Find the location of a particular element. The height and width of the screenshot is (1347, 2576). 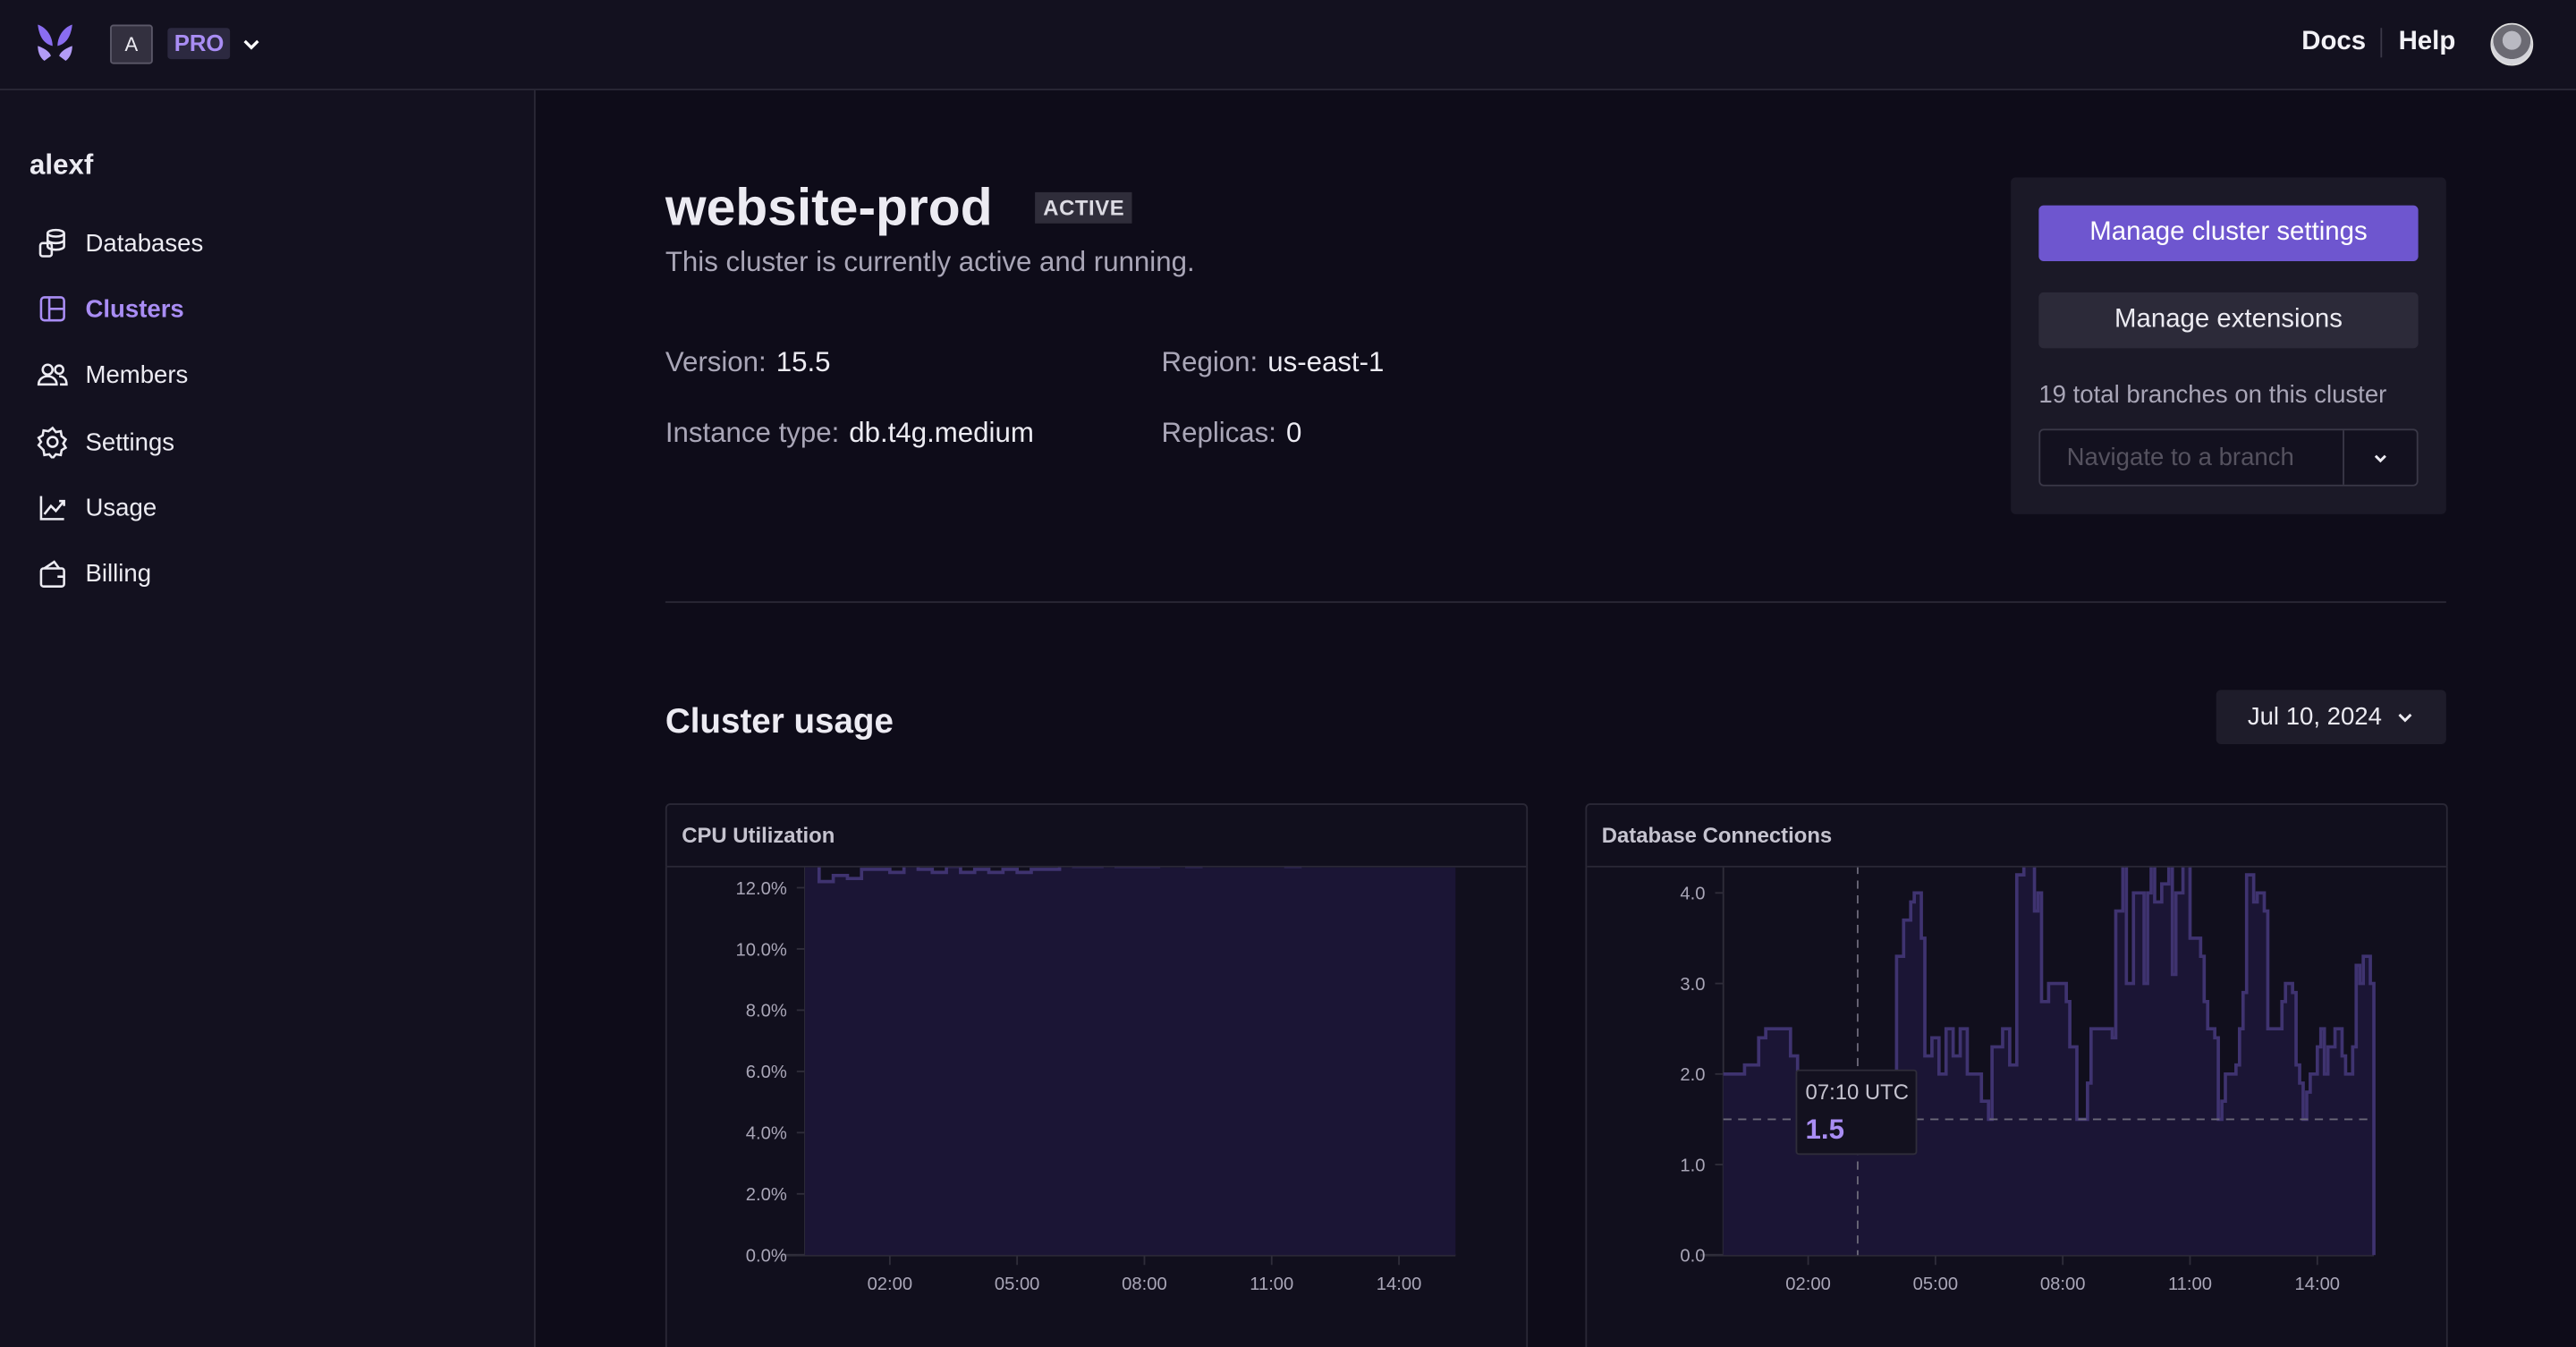

y-tick-label: 6.0% is located at coordinates (766, 1072).